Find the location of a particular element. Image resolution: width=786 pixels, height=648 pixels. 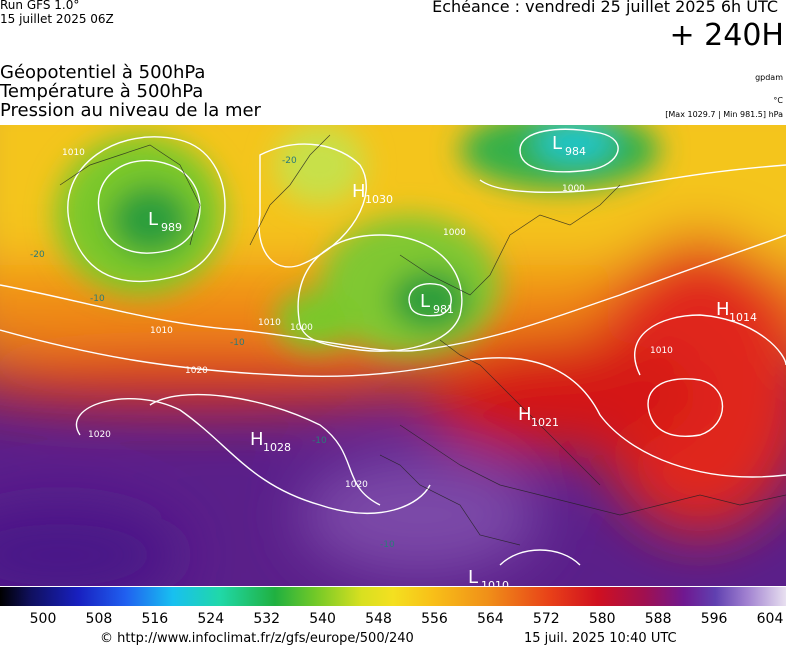

colorbar-label: 572 is located at coordinates (546, 619).